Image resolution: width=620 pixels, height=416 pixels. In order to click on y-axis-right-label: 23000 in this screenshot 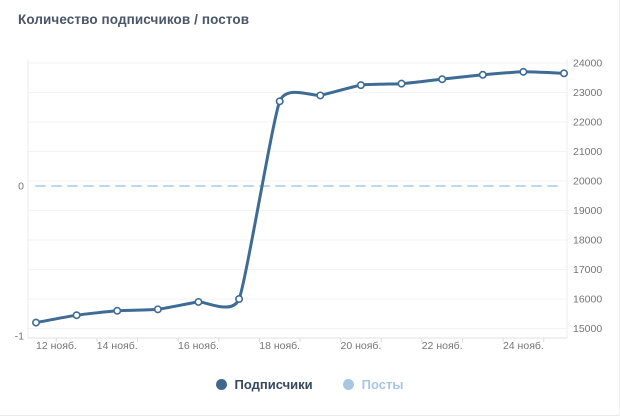, I will do `click(587, 93)`.